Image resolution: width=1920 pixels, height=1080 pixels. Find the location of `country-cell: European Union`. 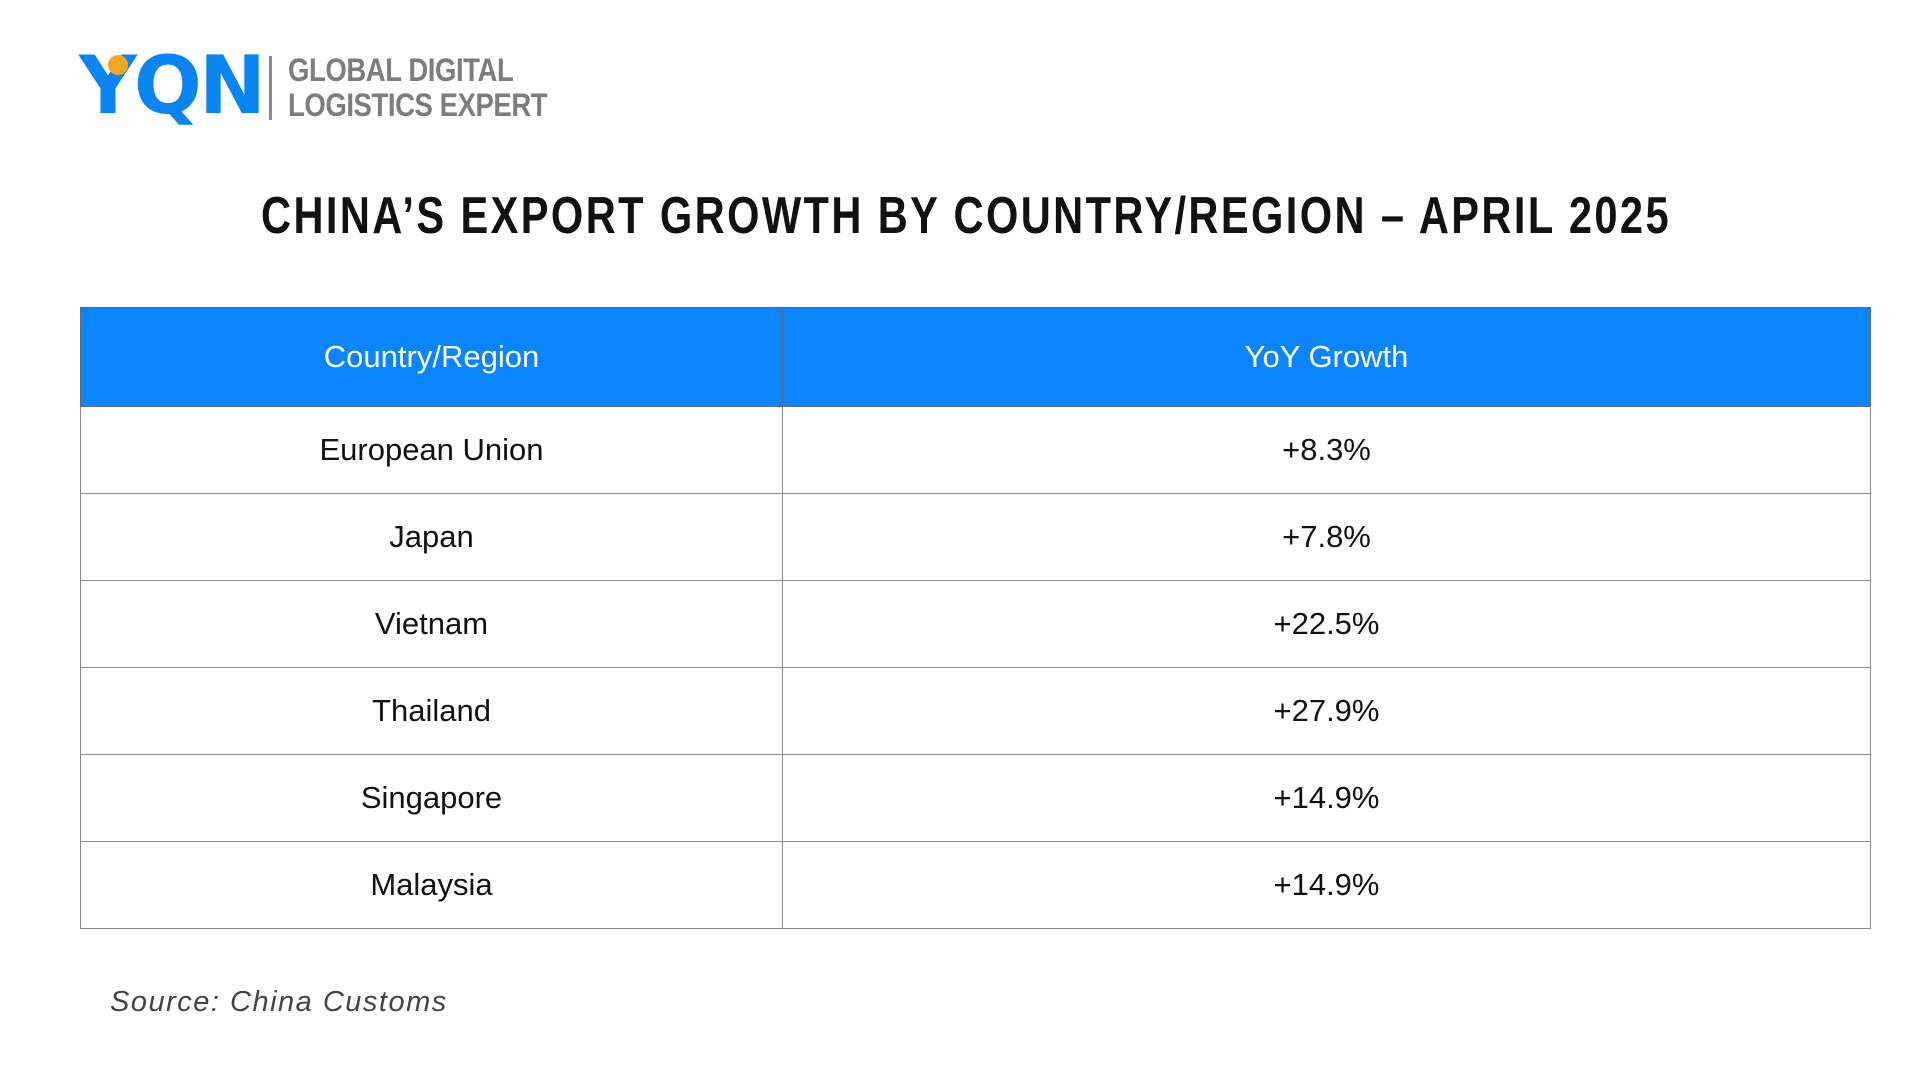

country-cell: European Union is located at coordinates (431, 450).